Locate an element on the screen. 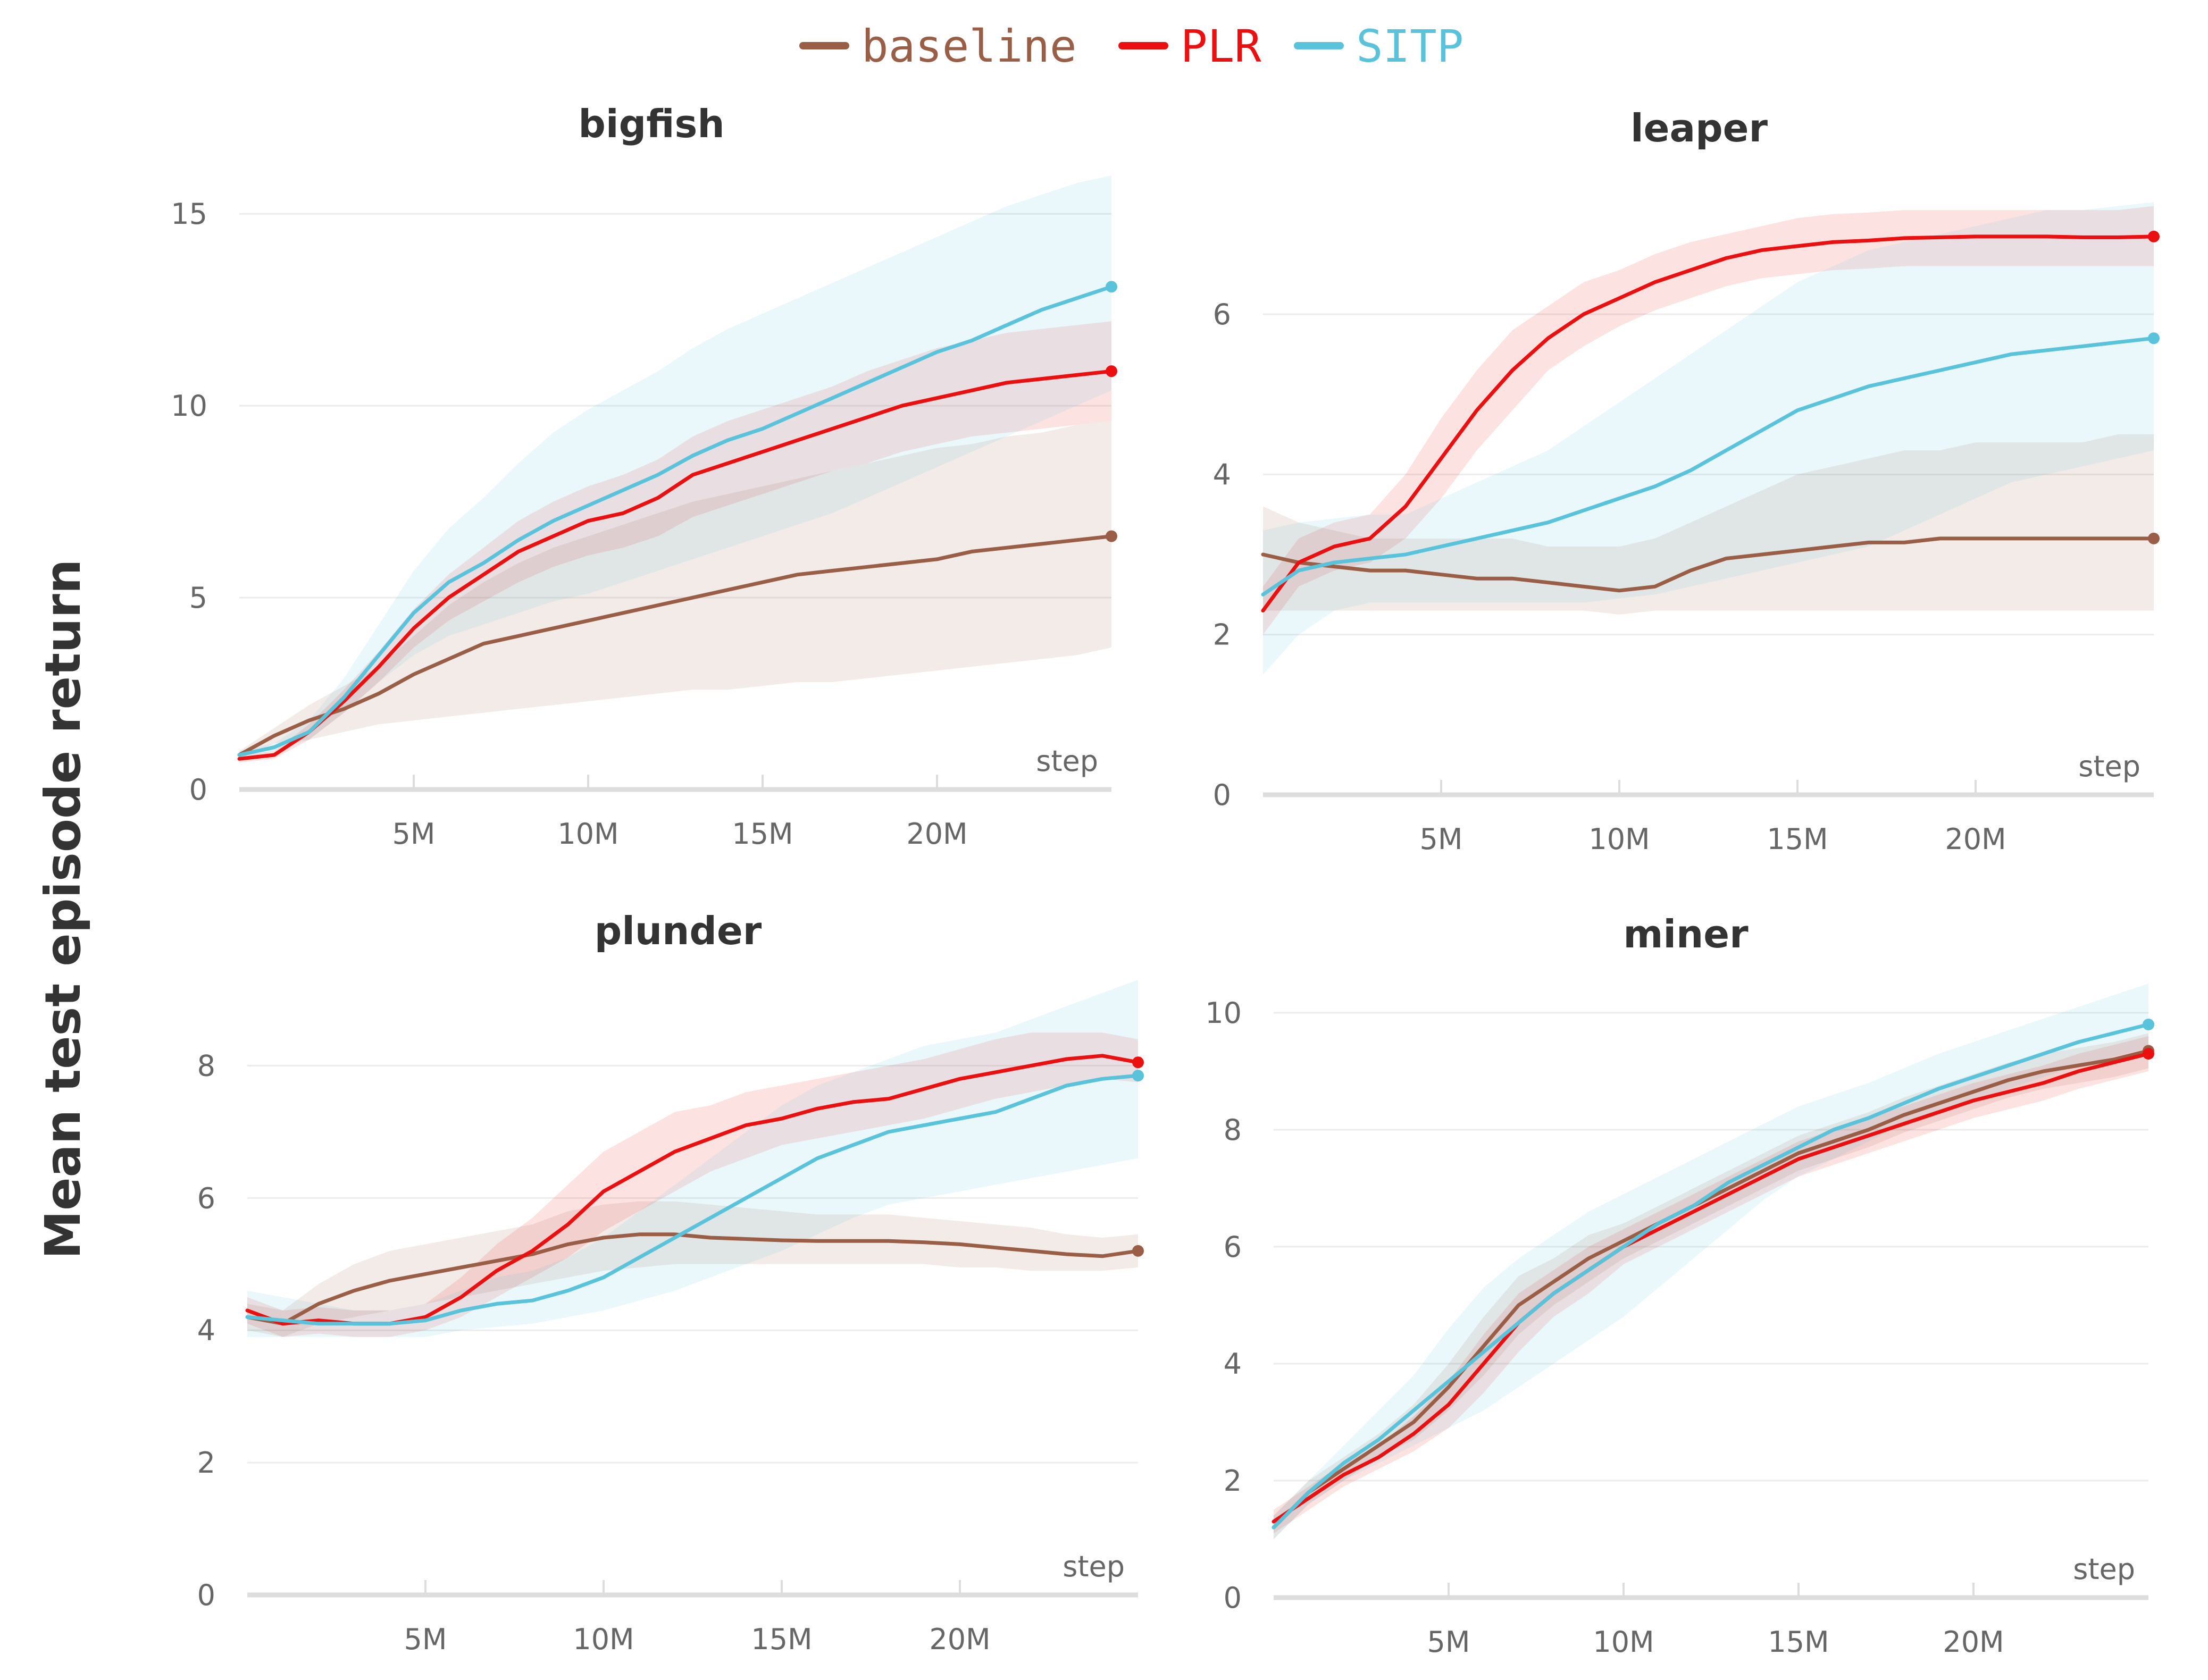 This screenshot has width=2208, height=1680. y-axis-label: Mean test episode return is located at coordinates (63, 909).